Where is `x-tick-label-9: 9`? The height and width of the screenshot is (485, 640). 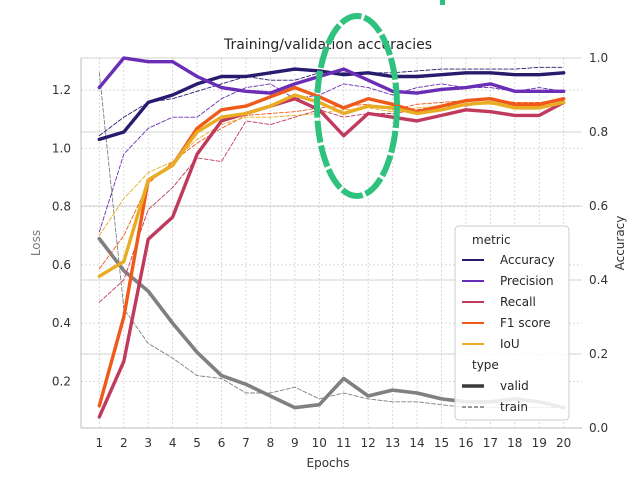 x-tick-label-9: 9 is located at coordinates (295, 443).